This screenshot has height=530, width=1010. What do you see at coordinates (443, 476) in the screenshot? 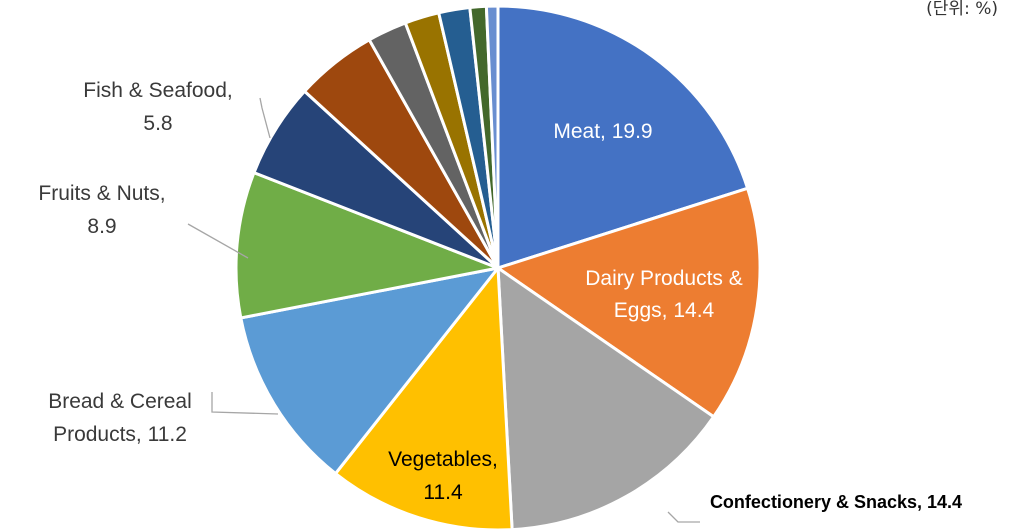
I see `data-label-vegetables: Vegetables, 11.4` at bounding box center [443, 476].